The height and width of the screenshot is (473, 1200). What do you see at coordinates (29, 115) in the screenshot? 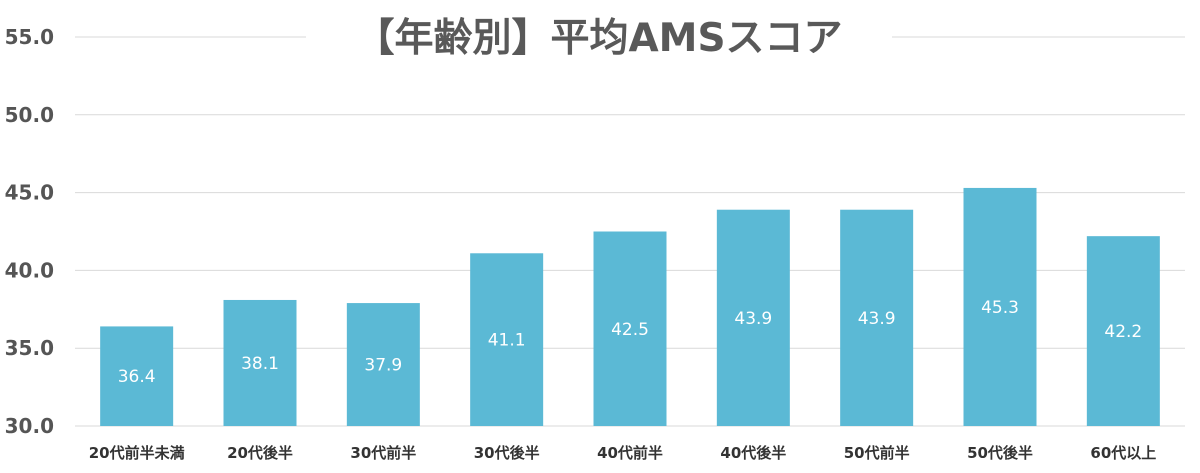
I see `y-tick-label: 50.0` at bounding box center [29, 115].